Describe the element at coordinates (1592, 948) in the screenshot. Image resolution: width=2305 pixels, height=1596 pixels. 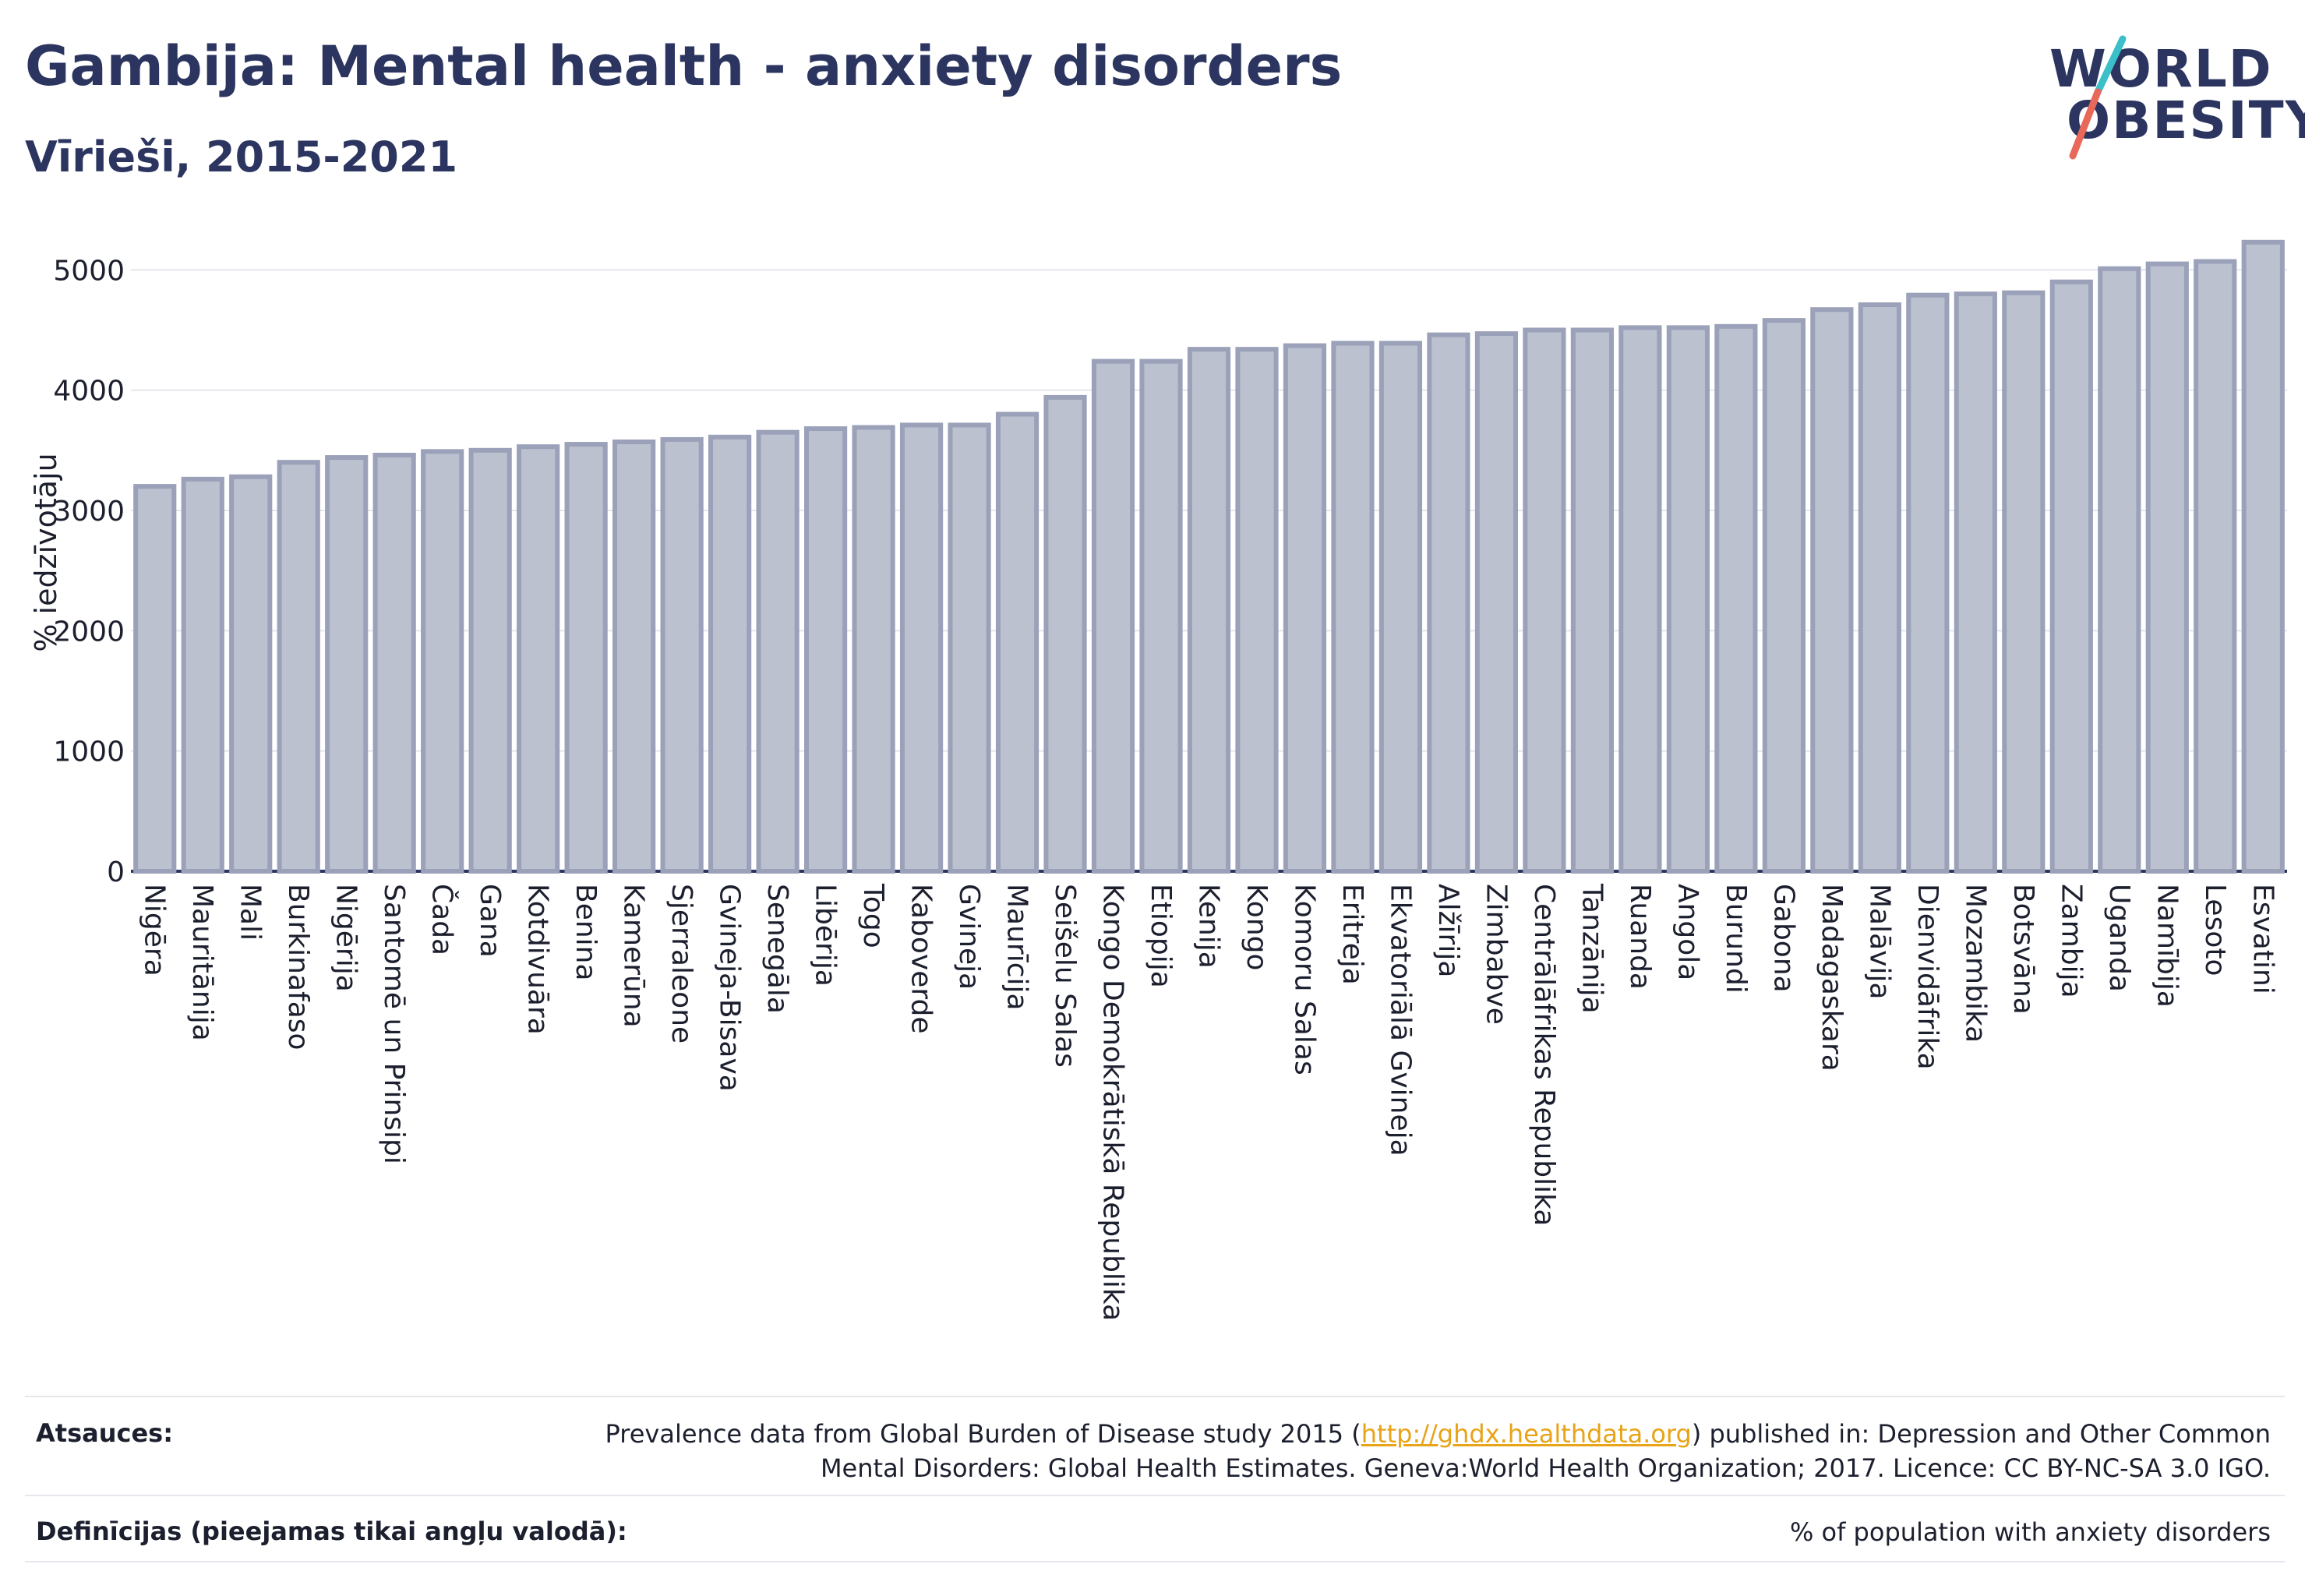
I see `x-tick-label: Tanzānija` at that location.